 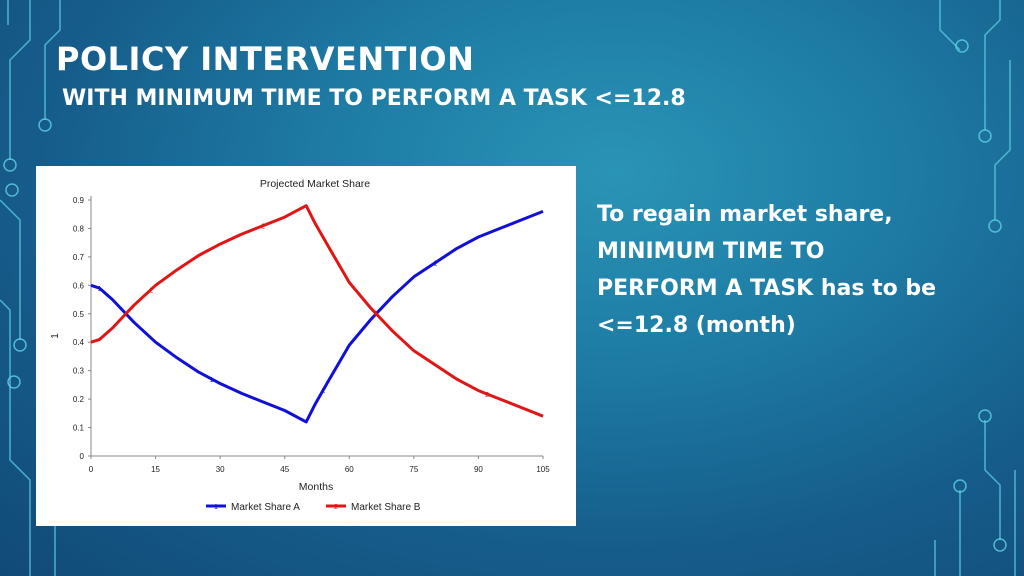 What do you see at coordinates (478, 469) in the screenshot?
I see `x-tick-label: 90` at bounding box center [478, 469].